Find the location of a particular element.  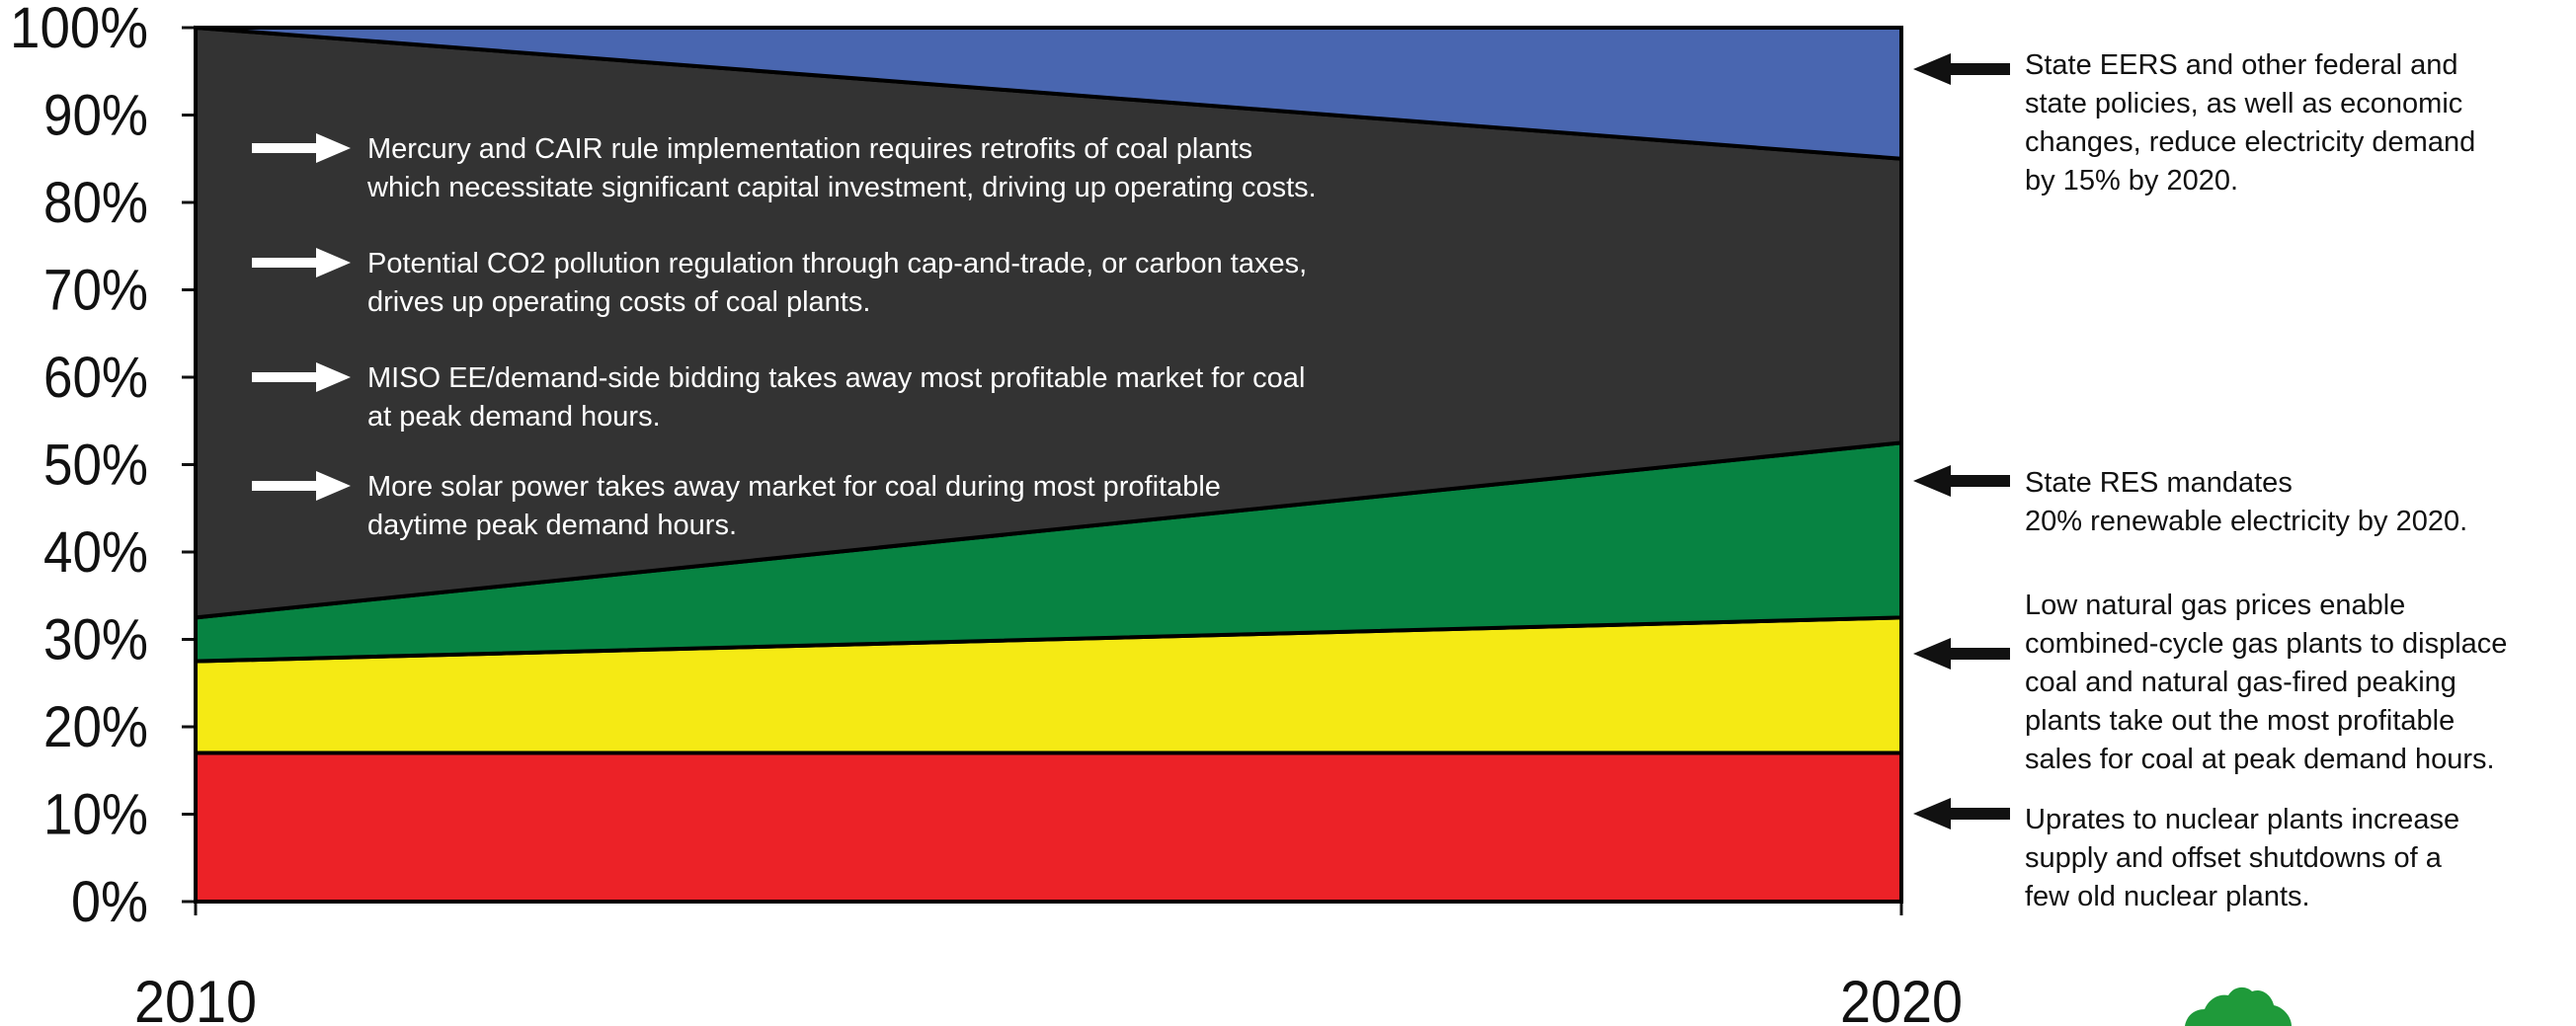

y-tick-label: 40% is located at coordinates (95, 552).